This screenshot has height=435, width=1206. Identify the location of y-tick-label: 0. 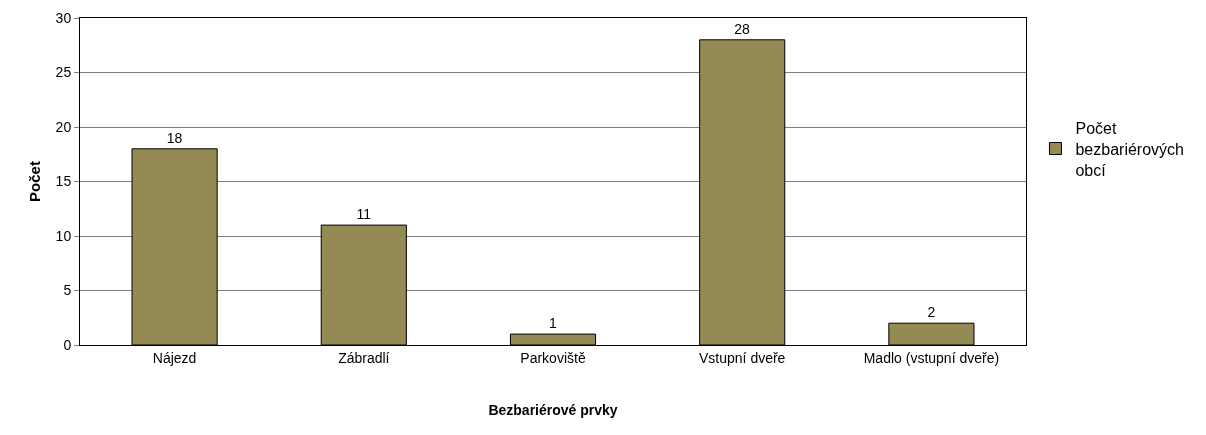
(67, 344).